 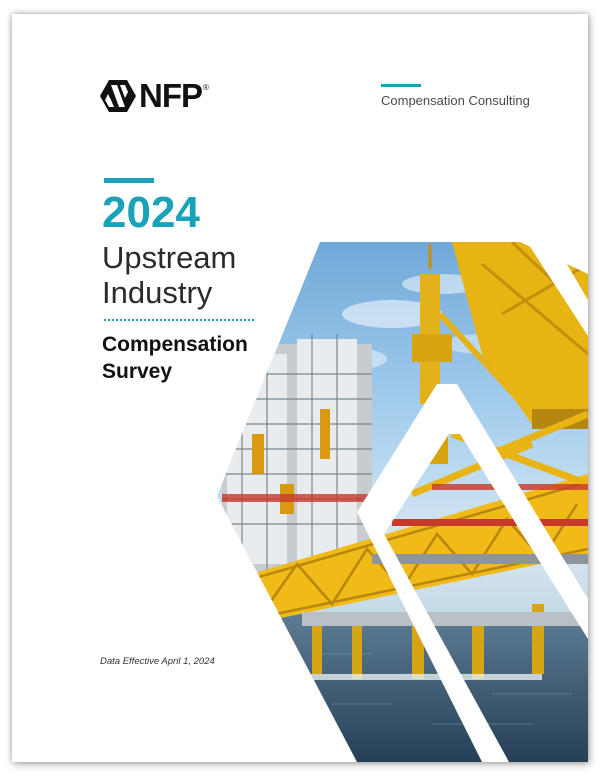 I want to click on survey-line-1: Compensation, so click(x=175, y=344).